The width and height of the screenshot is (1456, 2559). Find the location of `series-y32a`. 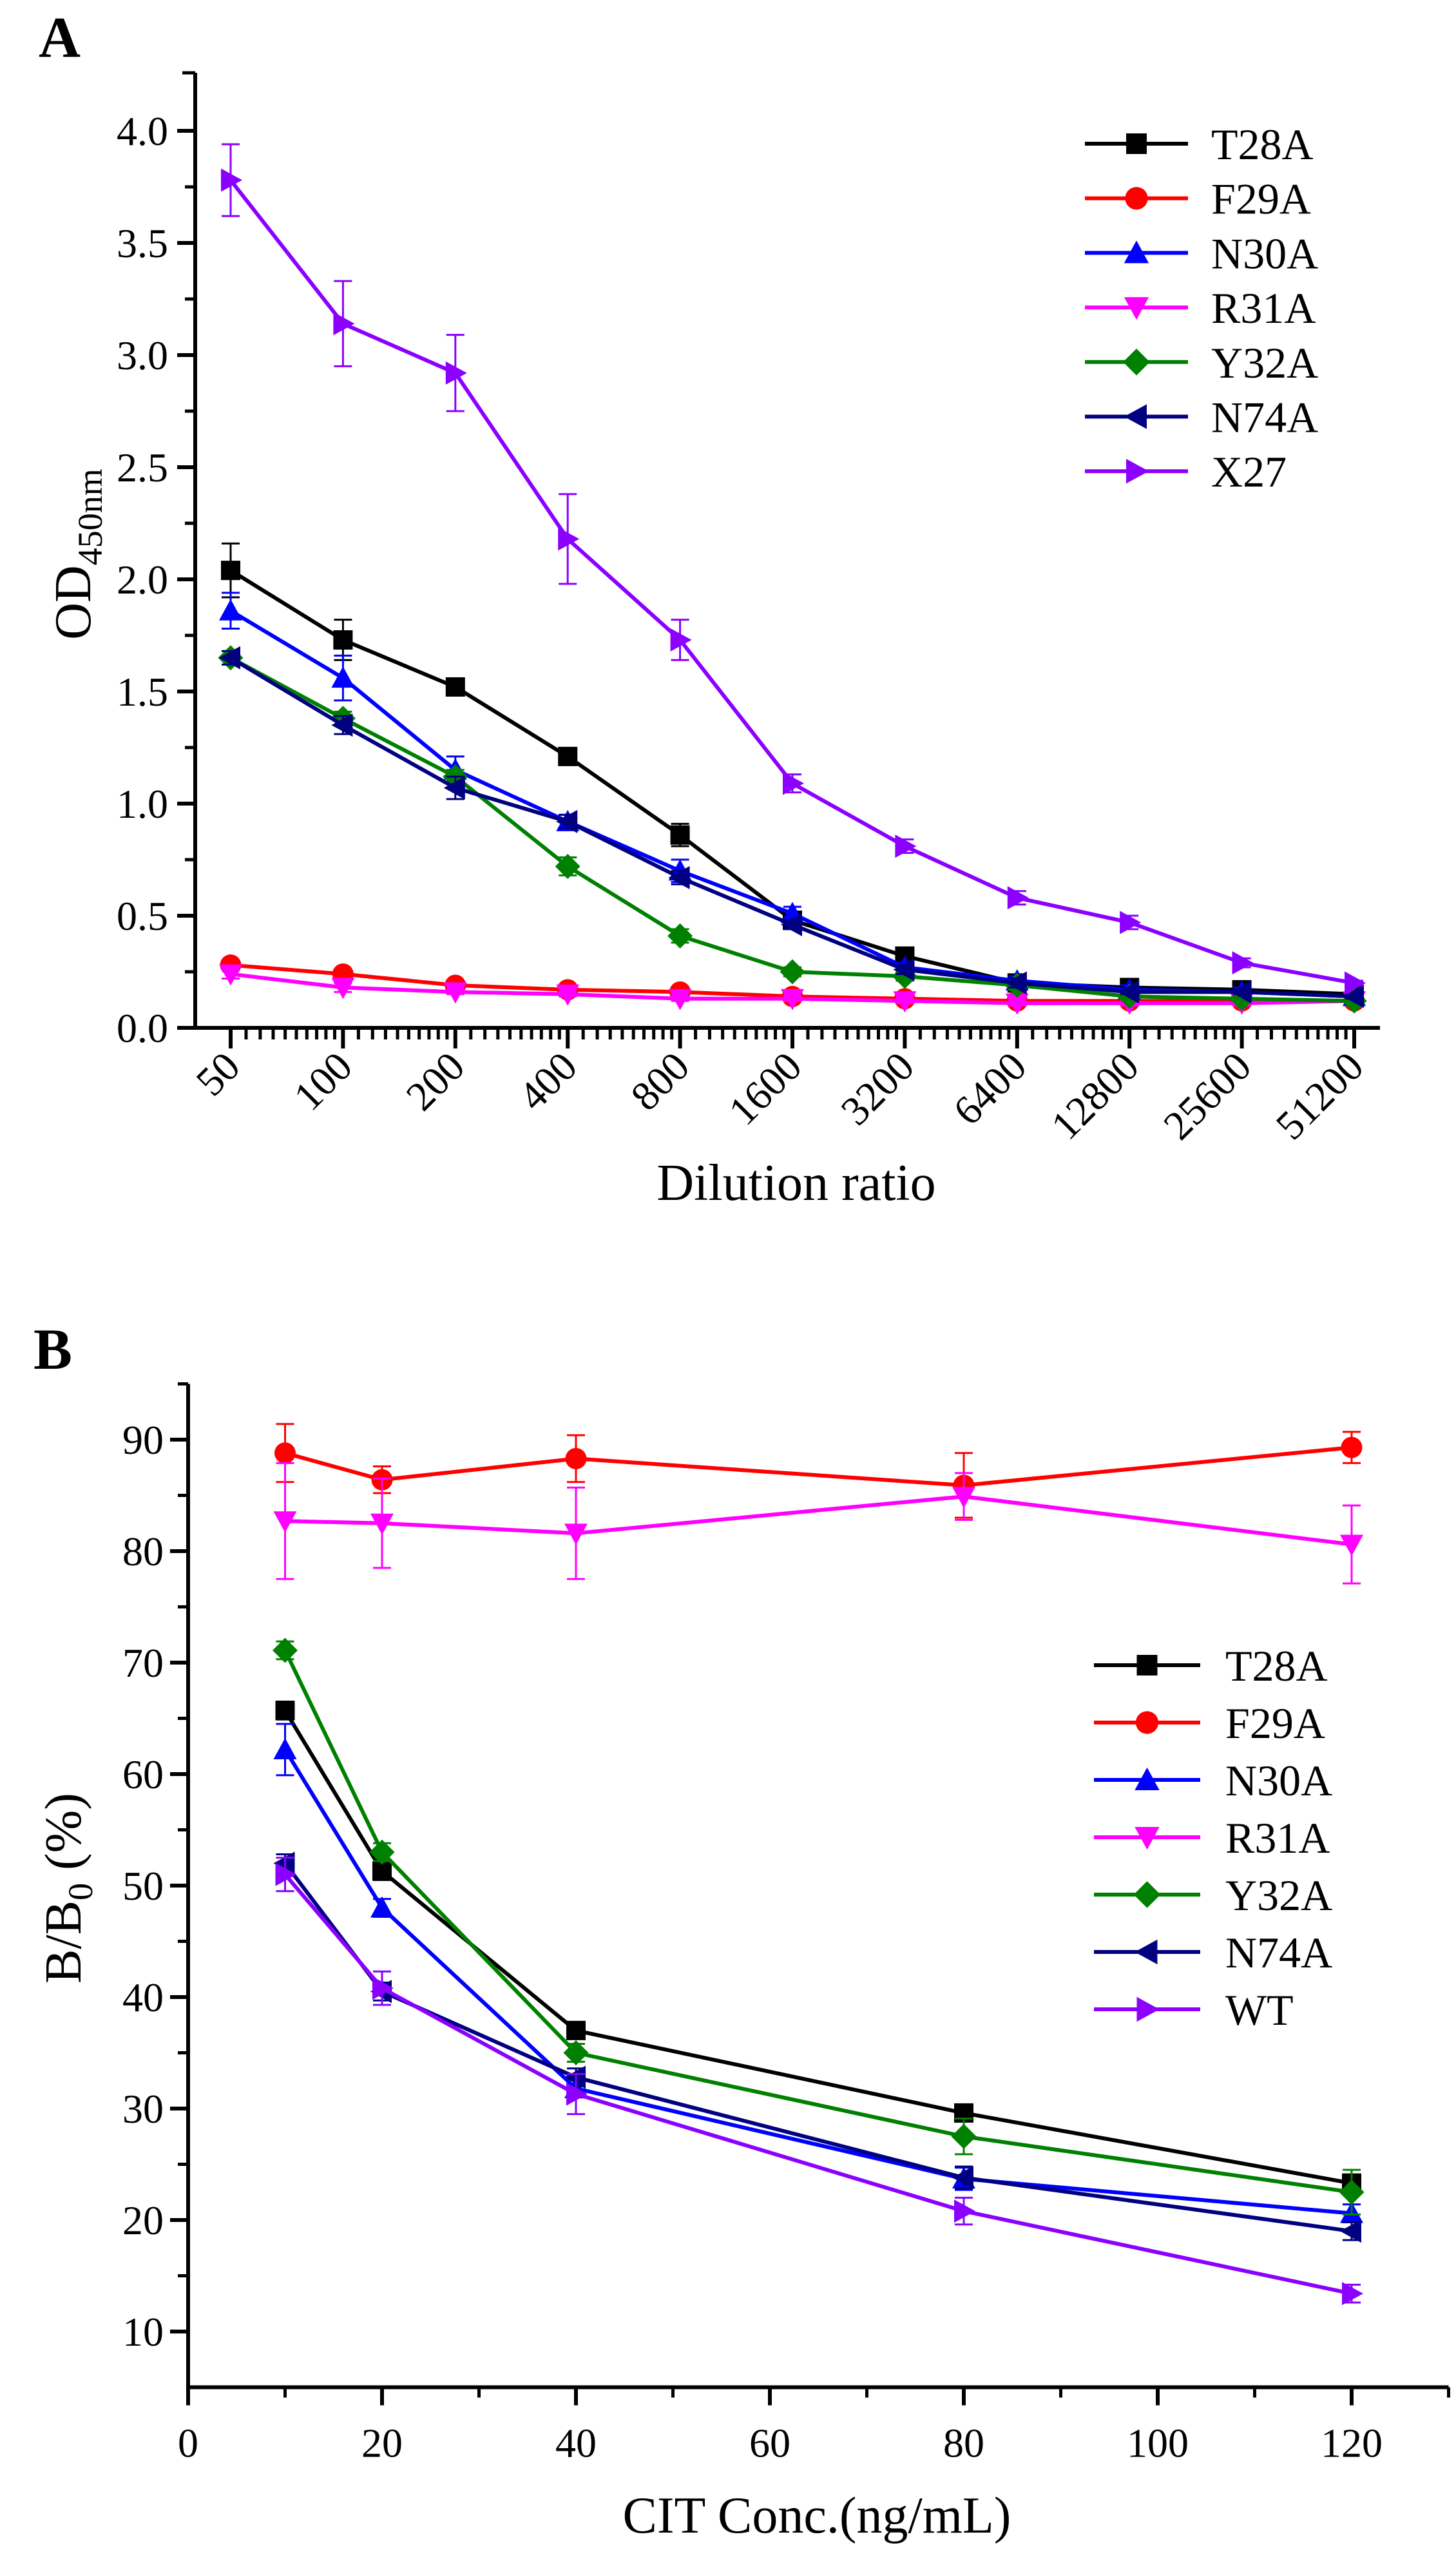

series-y32a is located at coordinates (793, 829).